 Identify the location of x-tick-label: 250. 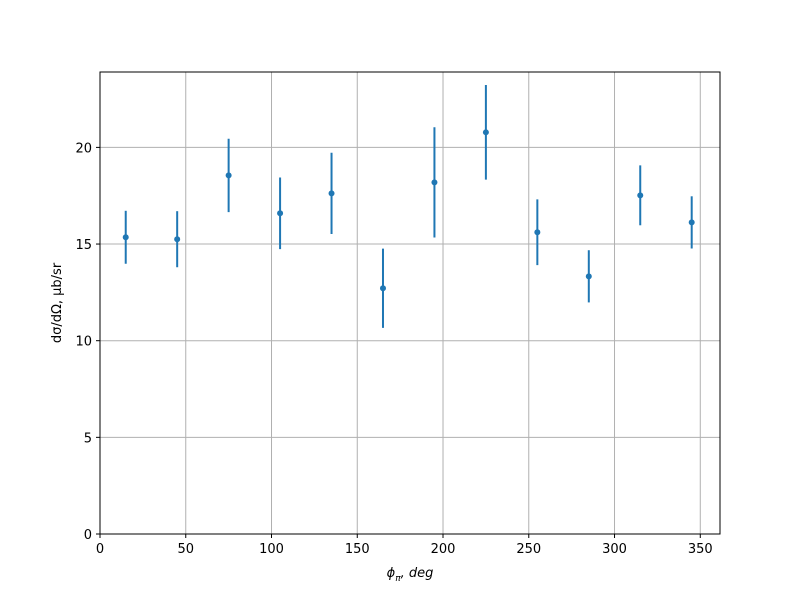
(528, 549).